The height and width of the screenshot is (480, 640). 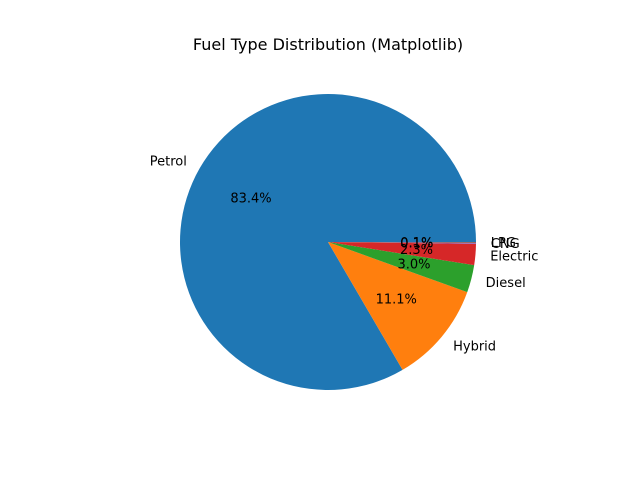 What do you see at coordinates (416, 250) in the screenshot?
I see `percent-label-electric: 2.3%` at bounding box center [416, 250].